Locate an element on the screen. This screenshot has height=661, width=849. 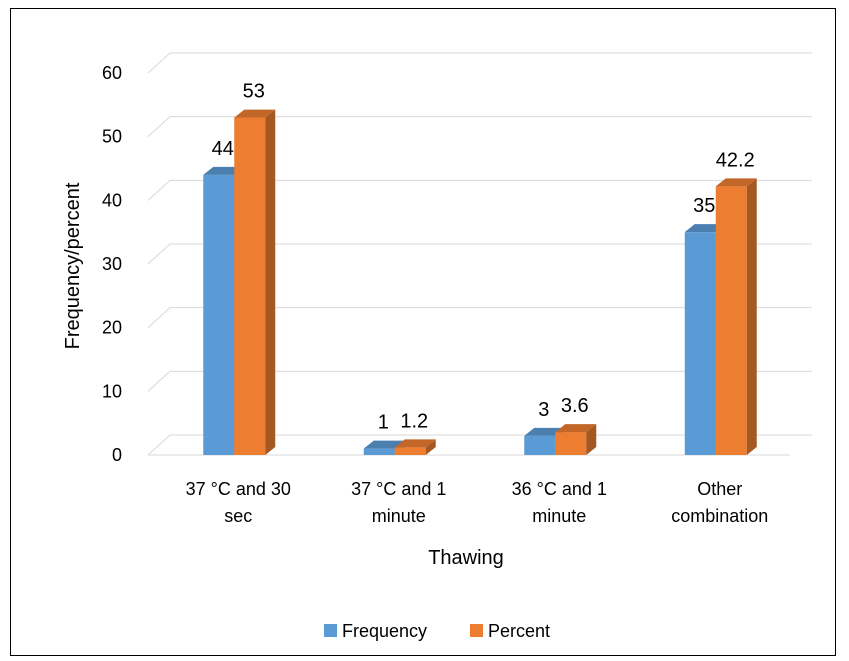
legend-swatch-percent is located at coordinates (476, 630).